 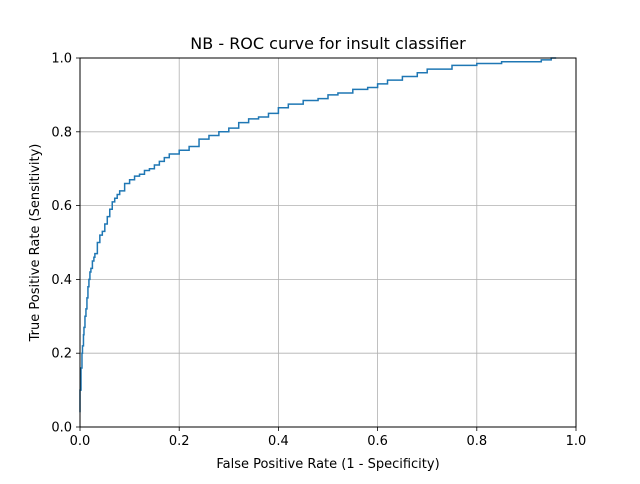 What do you see at coordinates (328, 43) in the screenshot?
I see `chart-title: NB - ROC curve for insult classifier` at bounding box center [328, 43].